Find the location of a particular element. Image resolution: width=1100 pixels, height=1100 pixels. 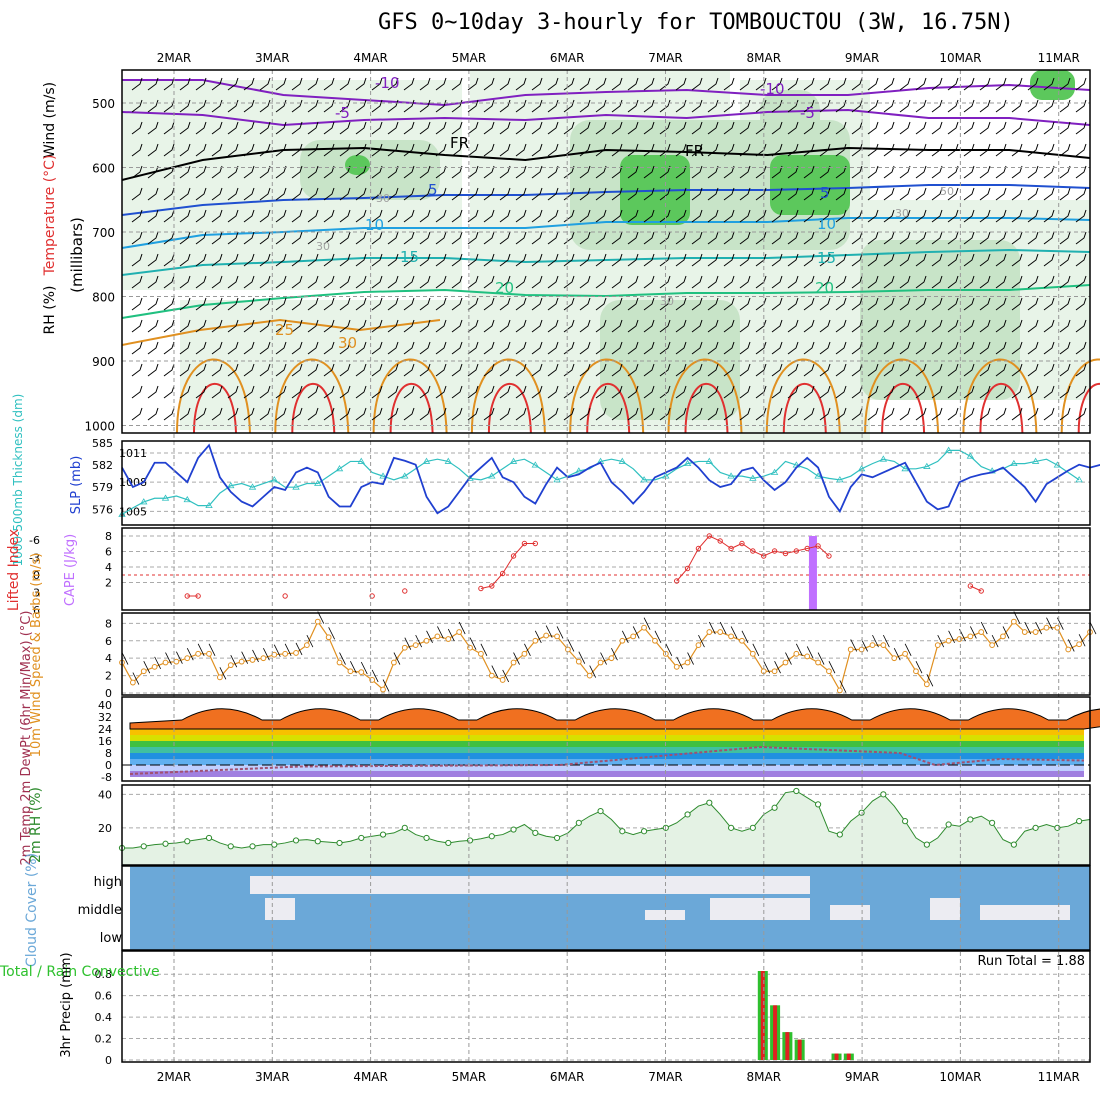

panel-frame-rh is located at coordinates (606, 825).